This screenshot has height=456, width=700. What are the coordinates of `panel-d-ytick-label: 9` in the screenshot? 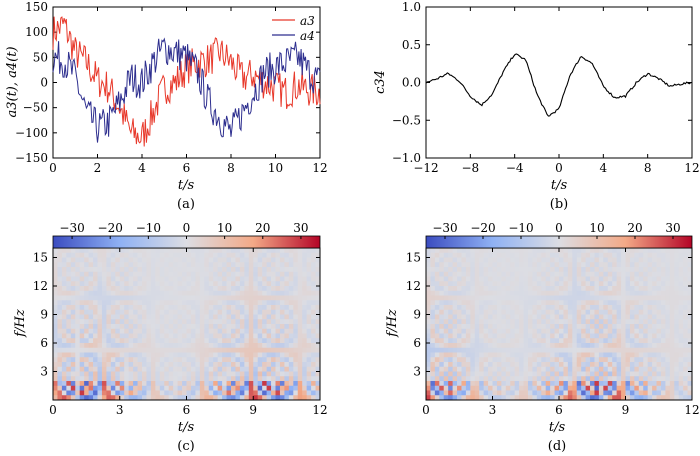 It's located at (417, 315).